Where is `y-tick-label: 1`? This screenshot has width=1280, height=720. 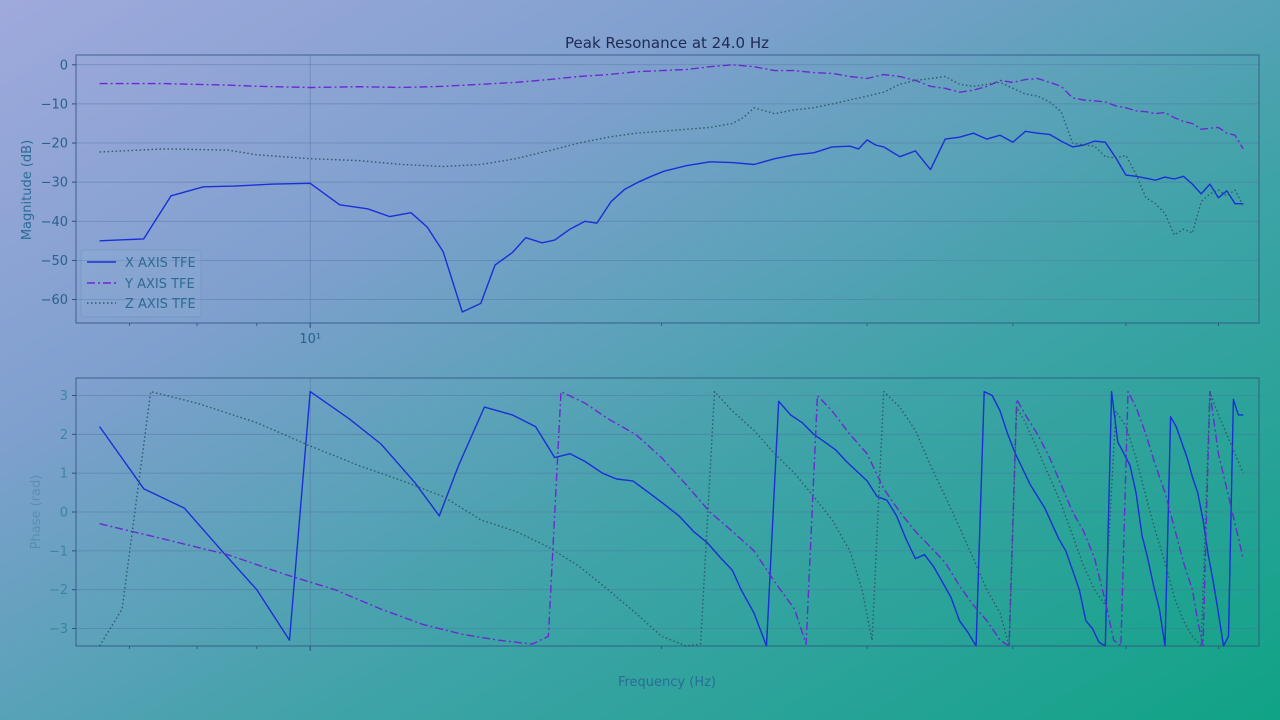 y-tick-label: 1 is located at coordinates (64, 474).